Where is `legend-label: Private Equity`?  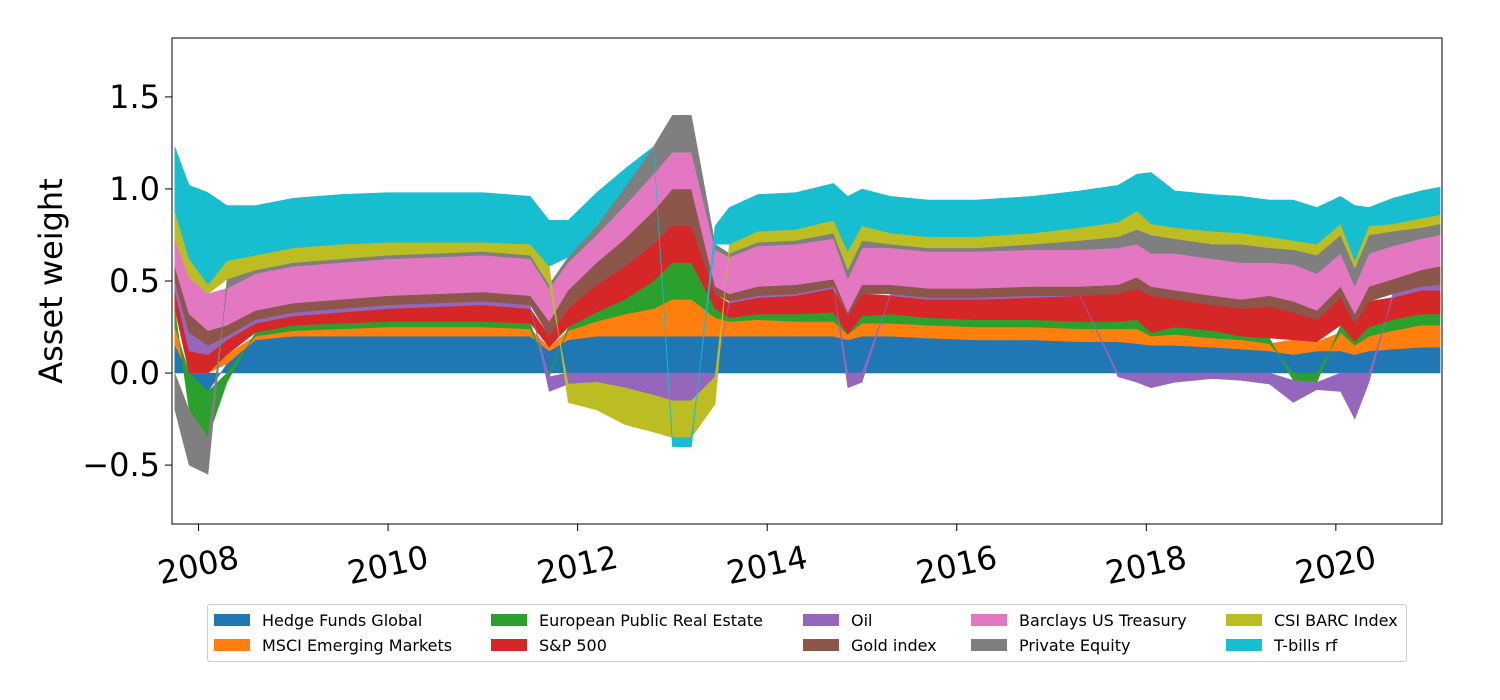
legend-label: Private Equity is located at coordinates (1075, 645).